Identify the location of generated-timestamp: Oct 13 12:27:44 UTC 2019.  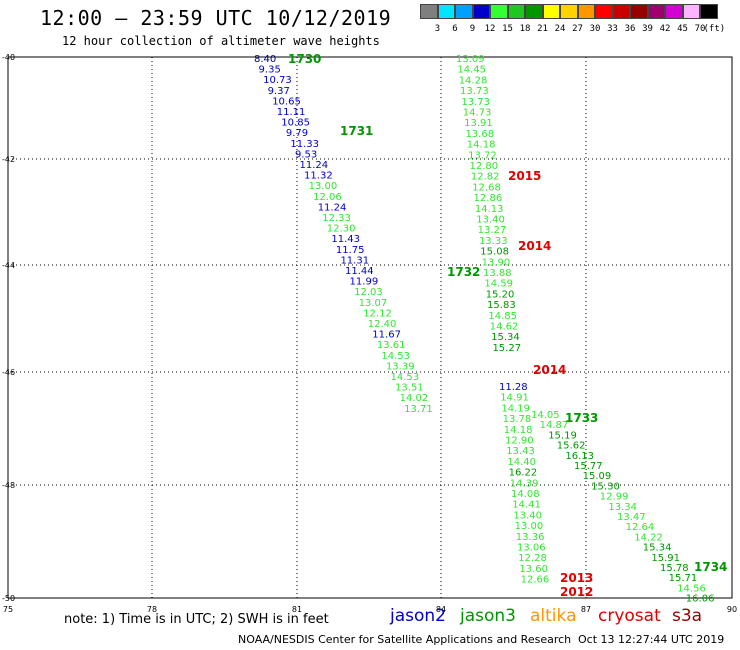
(651, 639).